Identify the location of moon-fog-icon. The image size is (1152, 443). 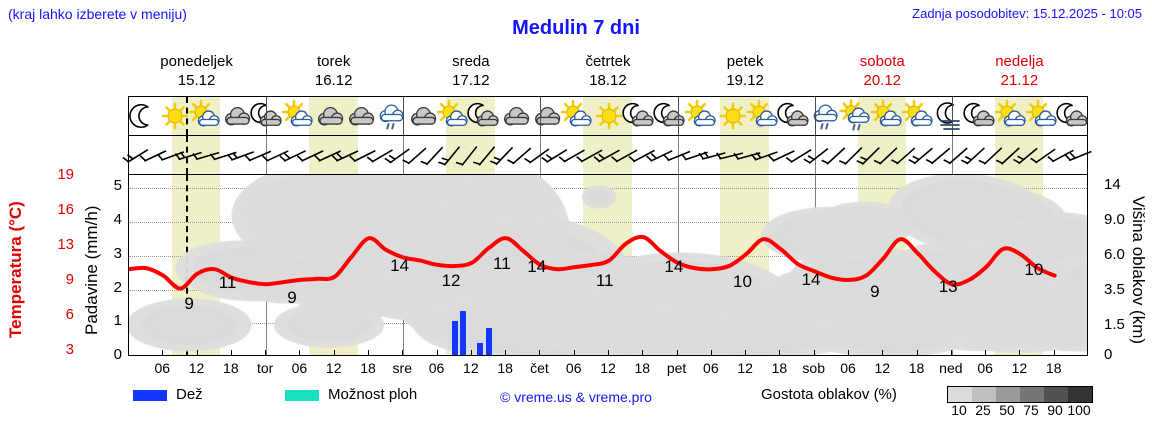
(950, 117).